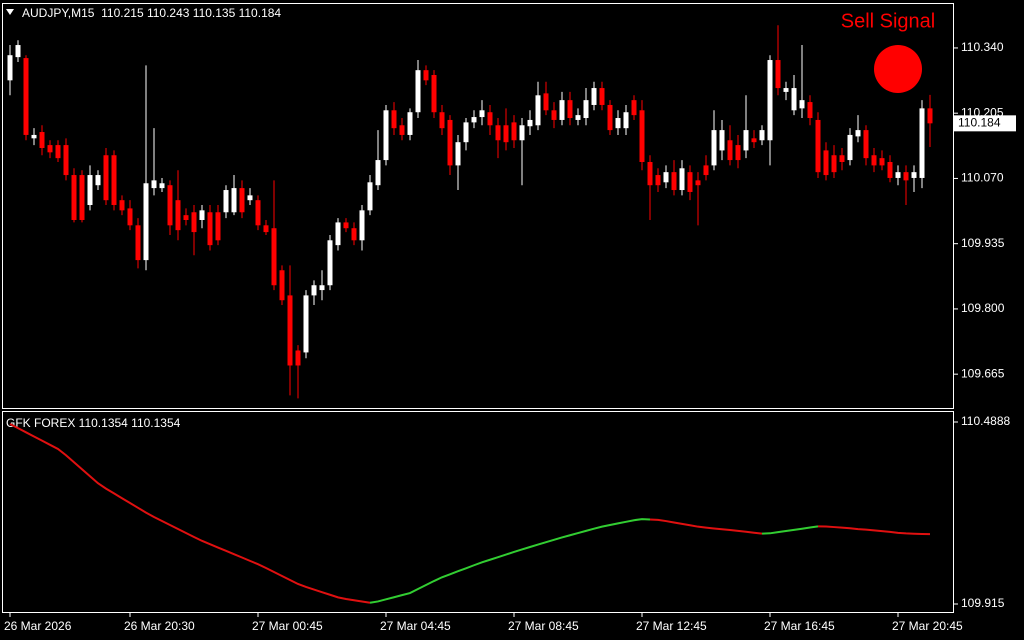  What do you see at coordinates (594, 561) in the screenshot?
I see `indicator-line` at bounding box center [594, 561].